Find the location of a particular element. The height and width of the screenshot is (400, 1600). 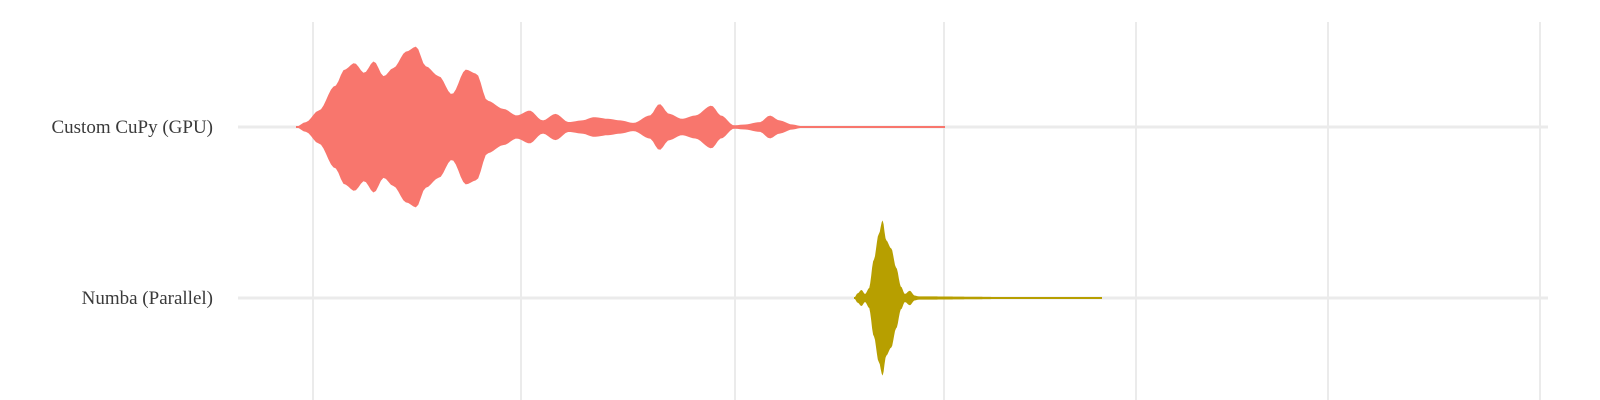

y-tick-label: Numba (Parallel) is located at coordinates (147, 298).